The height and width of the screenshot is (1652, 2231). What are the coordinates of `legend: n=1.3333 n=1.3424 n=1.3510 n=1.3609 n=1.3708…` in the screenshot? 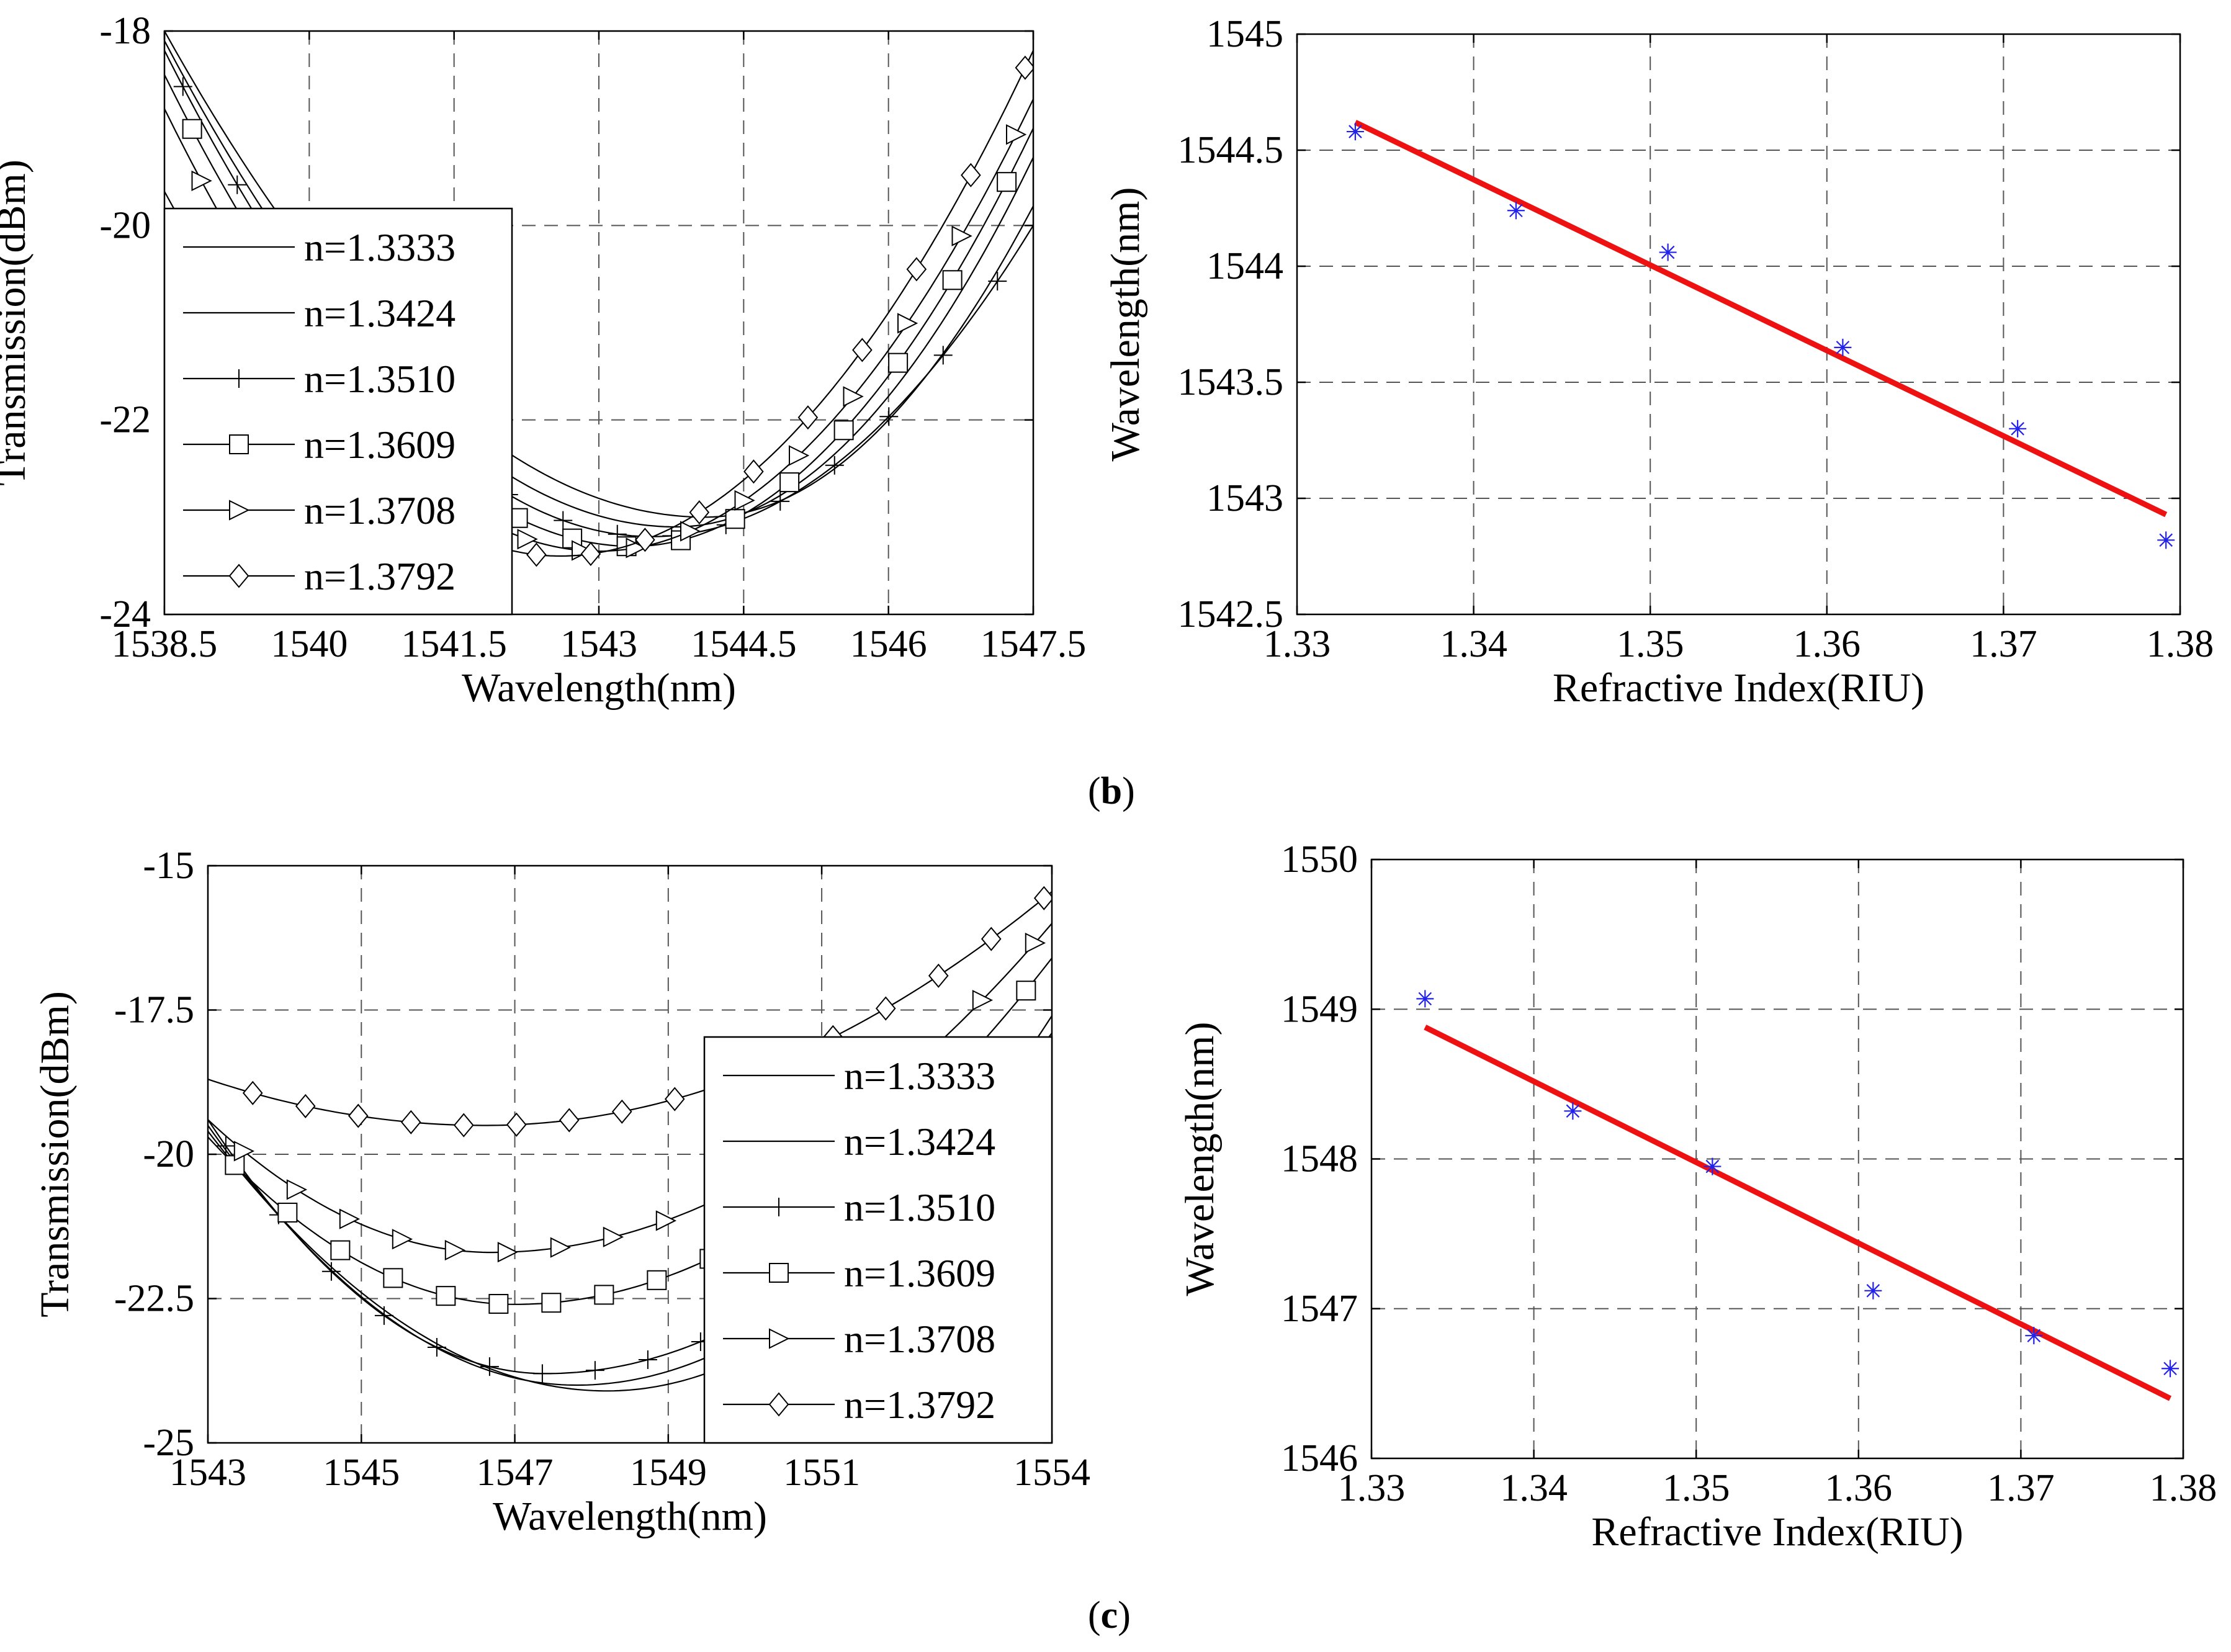 It's located at (878, 1240).